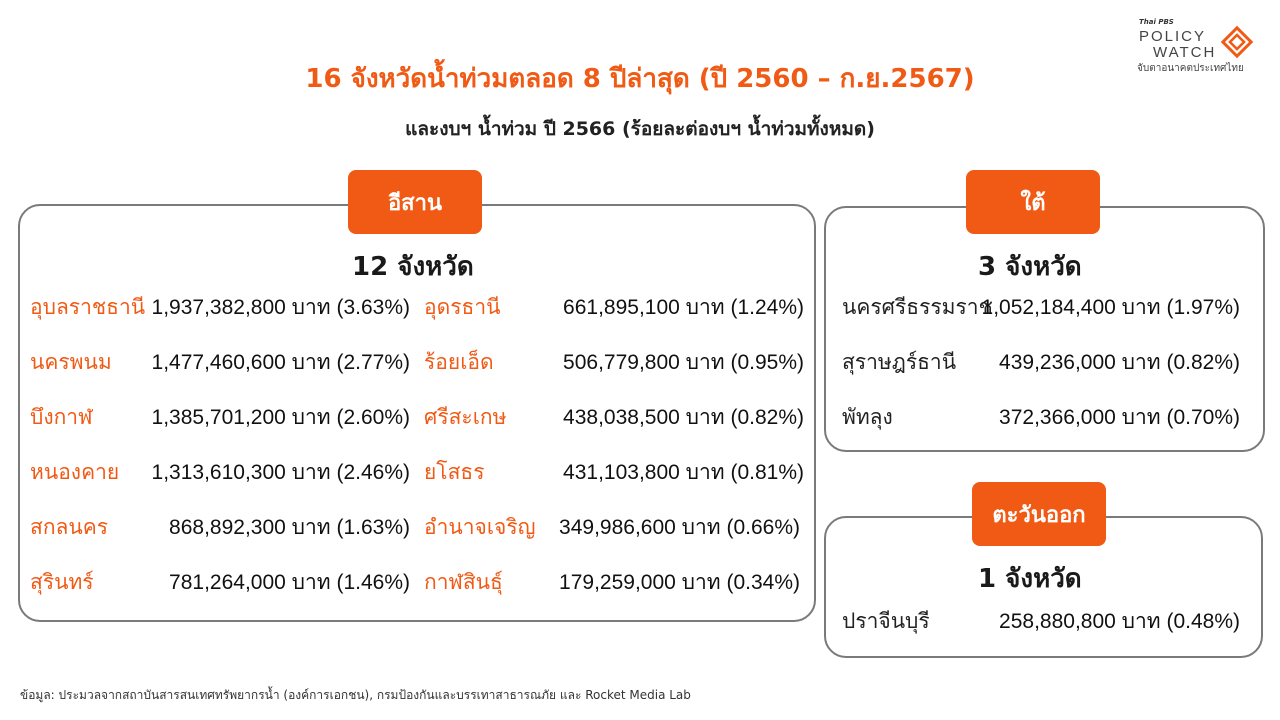  What do you see at coordinates (867, 416) in the screenshot?
I see `province-name: พัทลุง` at bounding box center [867, 416].